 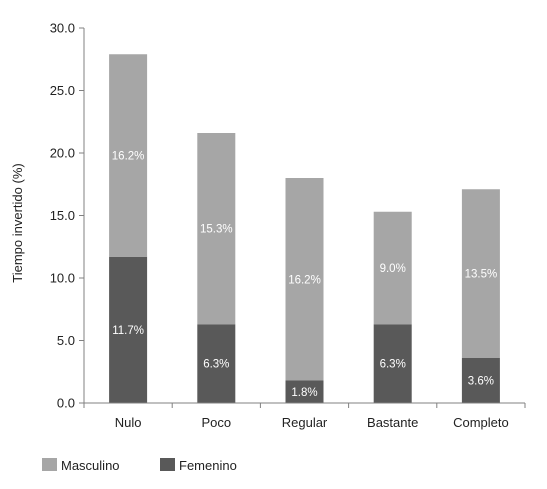 I want to click on bar-segment-masculino-nulo, so click(x=128, y=155).